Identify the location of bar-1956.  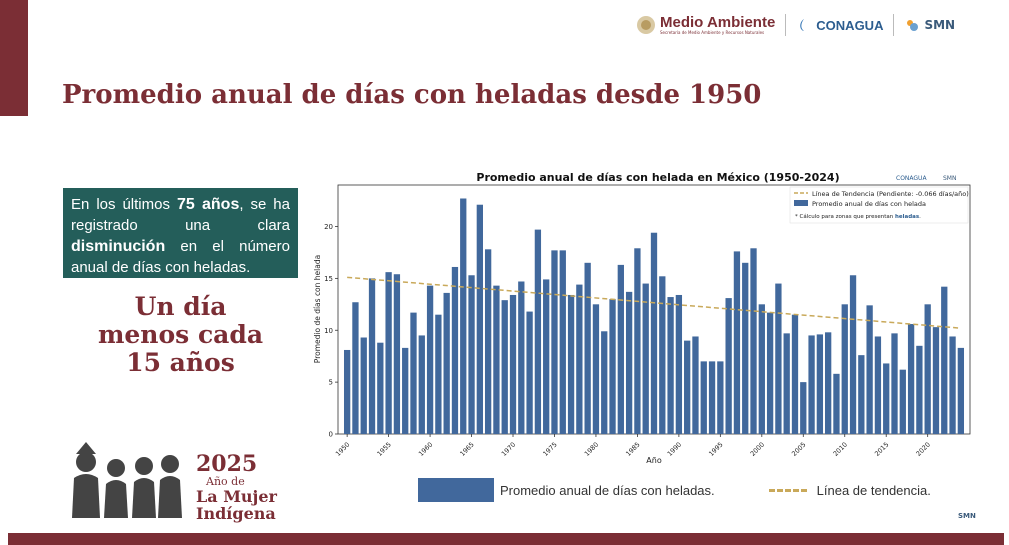
(397, 354).